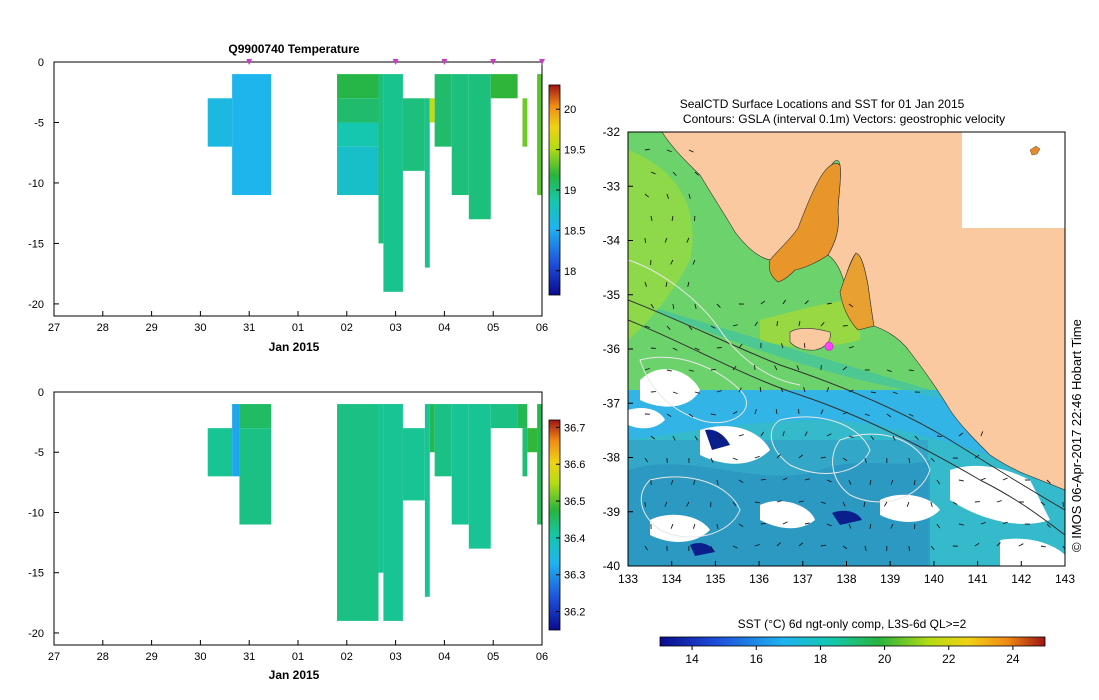  I want to click on sst-colorbar-tick-label: 22, so click(949, 659).